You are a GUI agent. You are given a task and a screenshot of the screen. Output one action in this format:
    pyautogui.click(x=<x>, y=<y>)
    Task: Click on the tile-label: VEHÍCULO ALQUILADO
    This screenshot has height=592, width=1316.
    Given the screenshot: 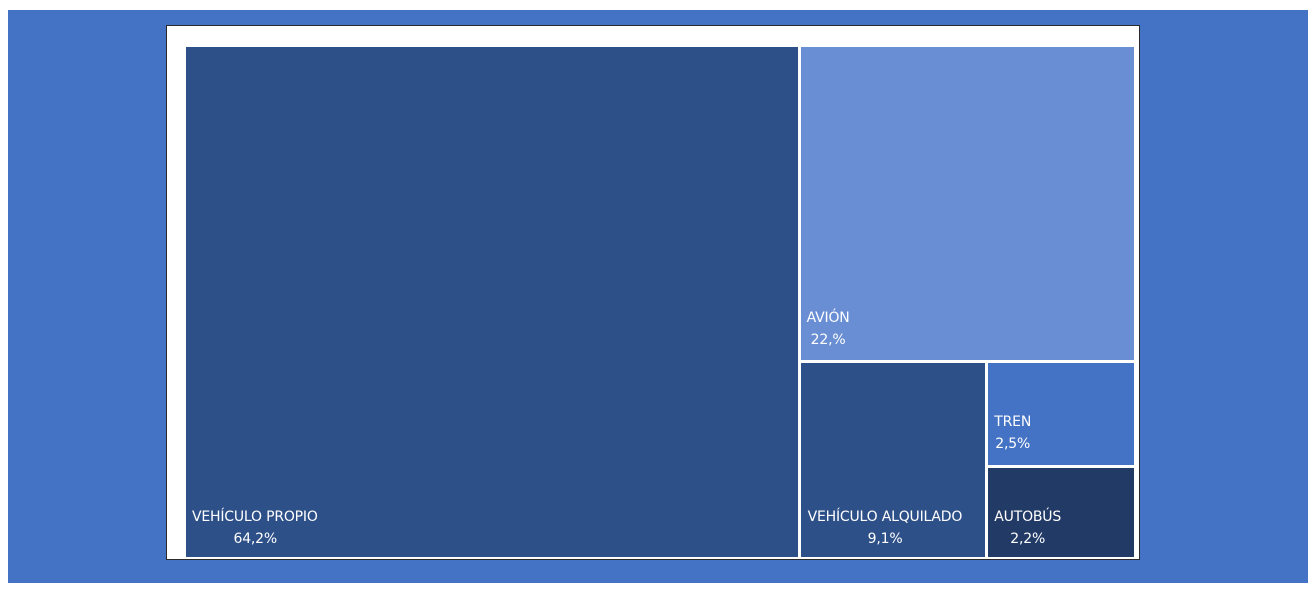 What is the action you would take?
    pyautogui.click(x=885, y=516)
    